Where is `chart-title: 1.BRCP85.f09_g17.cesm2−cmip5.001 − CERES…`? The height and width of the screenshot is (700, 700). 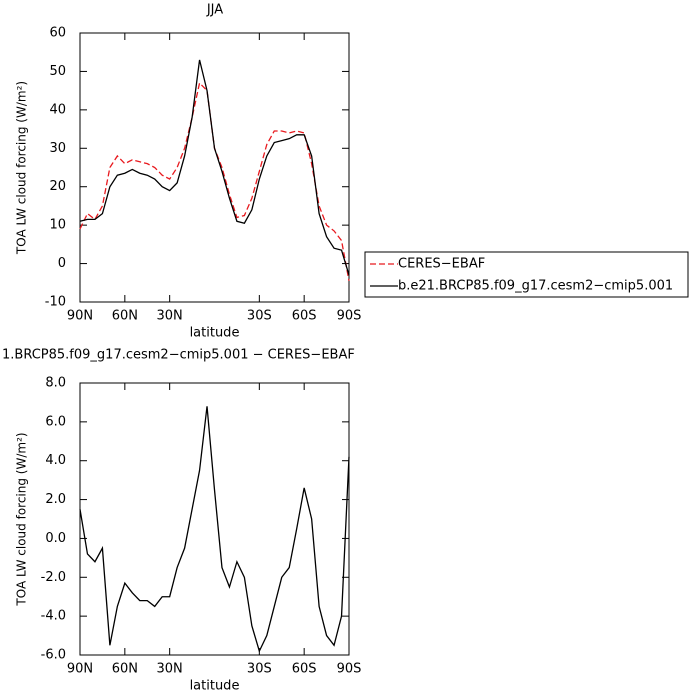 chart-title: 1.BRCP85.f09_g17.cesm2−cmip5.001 − CERES… is located at coordinates (178, 355).